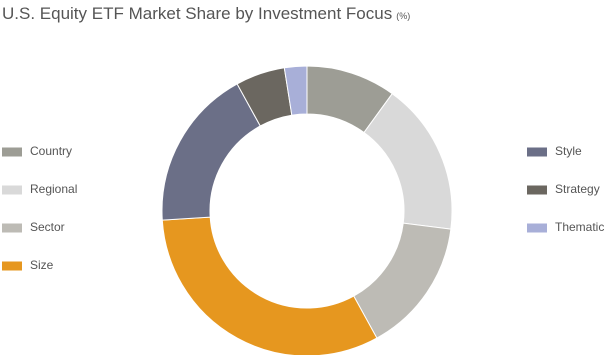 Image resolution: width=615 pixels, height=355 pixels. What do you see at coordinates (42, 265) in the screenshot?
I see `legend-label: Size` at bounding box center [42, 265].